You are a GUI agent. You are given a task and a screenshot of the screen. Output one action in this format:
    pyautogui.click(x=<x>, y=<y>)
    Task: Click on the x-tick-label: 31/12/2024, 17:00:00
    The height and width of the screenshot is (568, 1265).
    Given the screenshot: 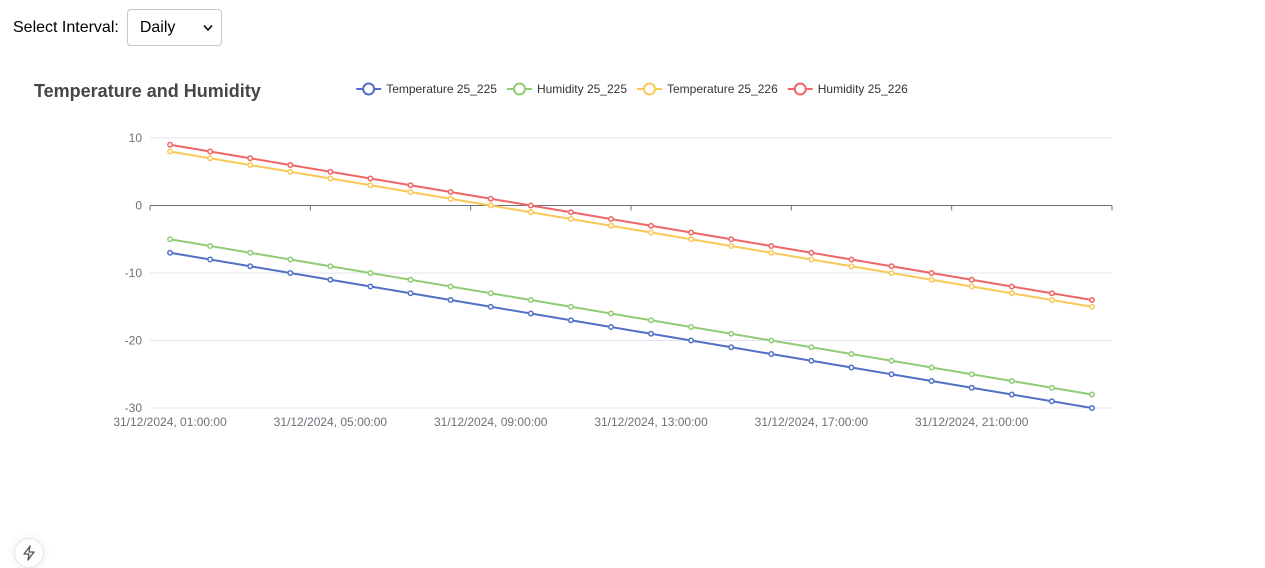 What is the action you would take?
    pyautogui.click(x=812, y=422)
    